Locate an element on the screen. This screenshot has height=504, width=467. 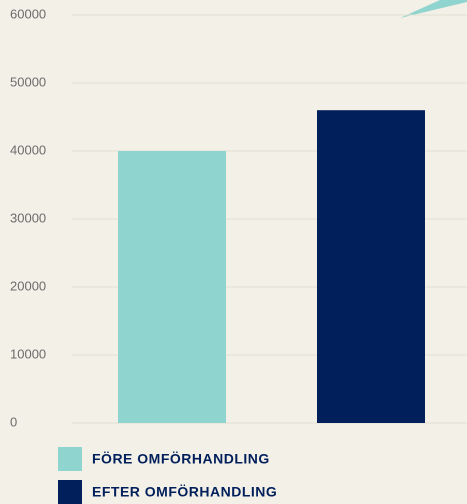
y-tick-label: 30000 is located at coordinates (28, 217).